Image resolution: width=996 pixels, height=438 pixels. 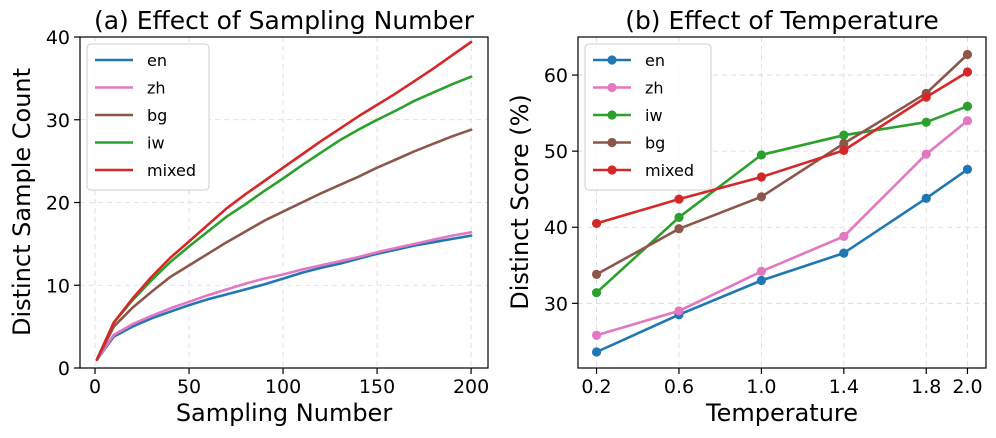 What do you see at coordinates (612, 87) in the screenshot?
I see `panel-b-legend-marker-zh` at bounding box center [612, 87].